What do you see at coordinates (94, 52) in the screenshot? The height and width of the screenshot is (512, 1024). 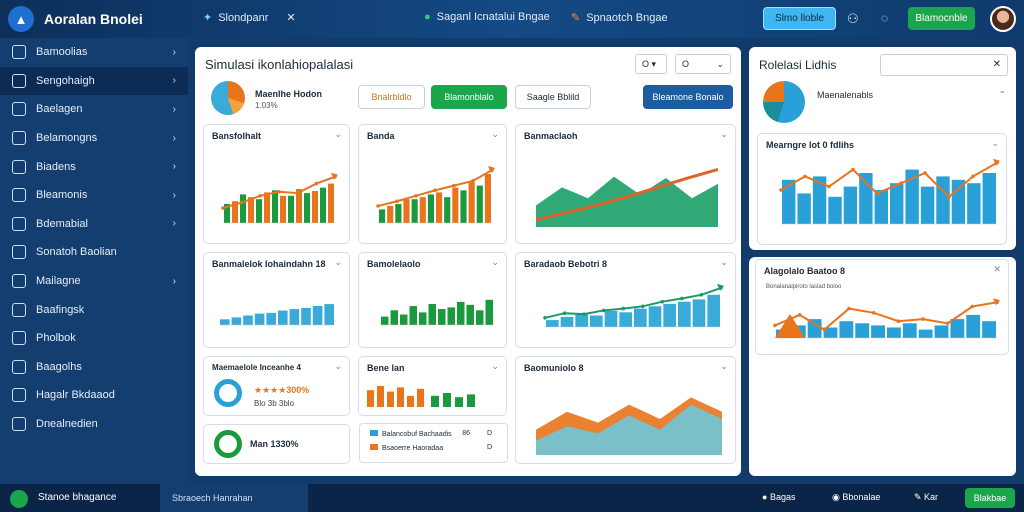 I see `sidebar-item-0: Bamoolias ›` at bounding box center [94, 52].